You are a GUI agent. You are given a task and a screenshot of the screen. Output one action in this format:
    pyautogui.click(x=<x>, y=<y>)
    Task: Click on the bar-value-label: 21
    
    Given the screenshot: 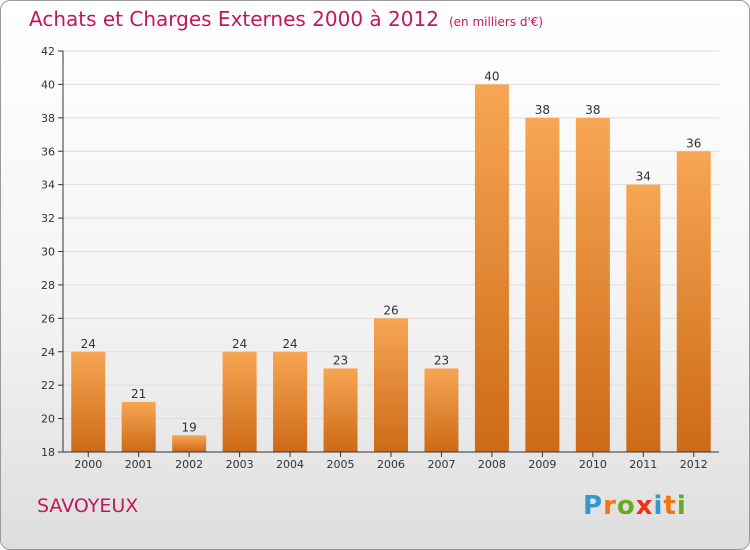 What is the action you would take?
    pyautogui.click(x=138, y=394)
    